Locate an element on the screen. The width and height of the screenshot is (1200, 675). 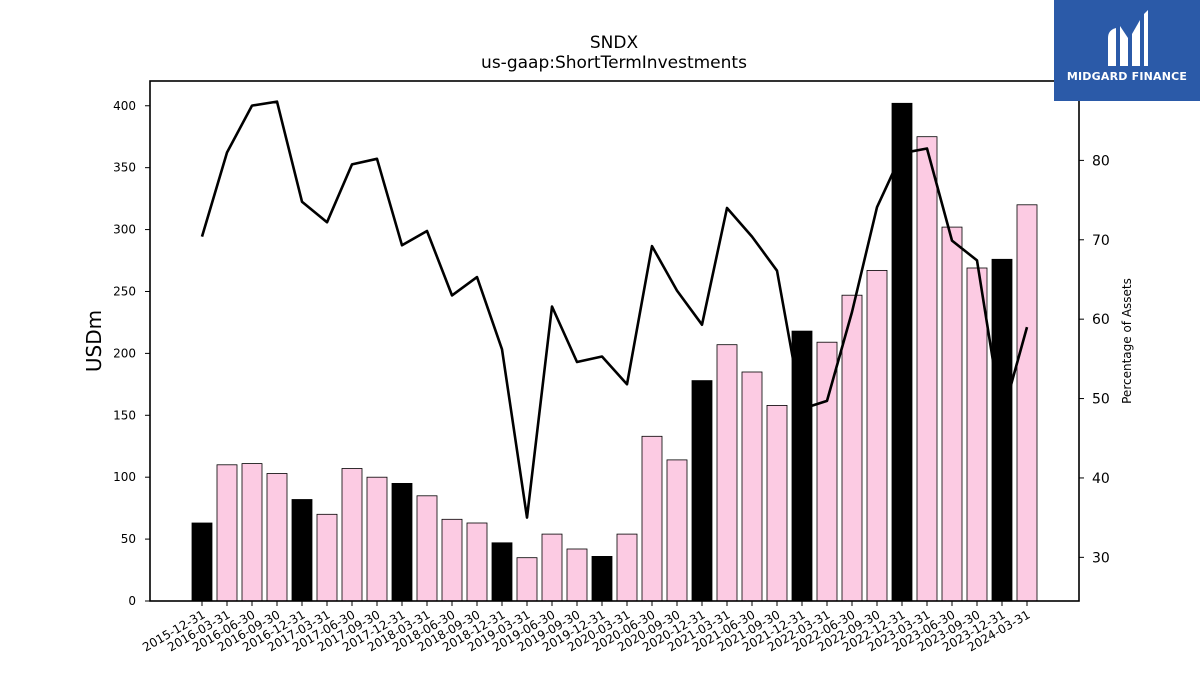
y2-tick-label: 70 is located at coordinates (1101, 241).